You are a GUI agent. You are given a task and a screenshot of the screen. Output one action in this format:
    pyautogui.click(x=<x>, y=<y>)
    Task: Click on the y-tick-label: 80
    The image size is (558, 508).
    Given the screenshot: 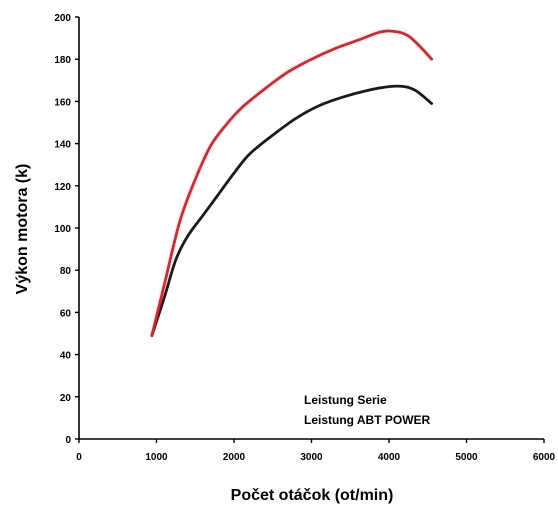 What is the action you would take?
    pyautogui.click(x=66, y=271)
    